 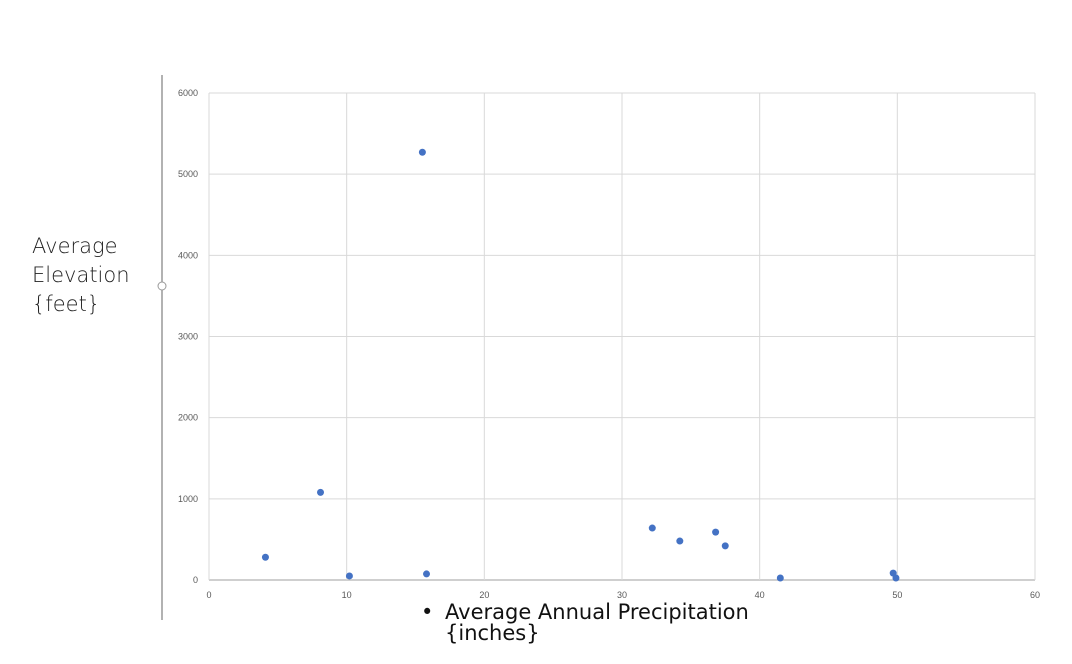 I want to click on x-tick-label: 20, so click(x=484, y=595).